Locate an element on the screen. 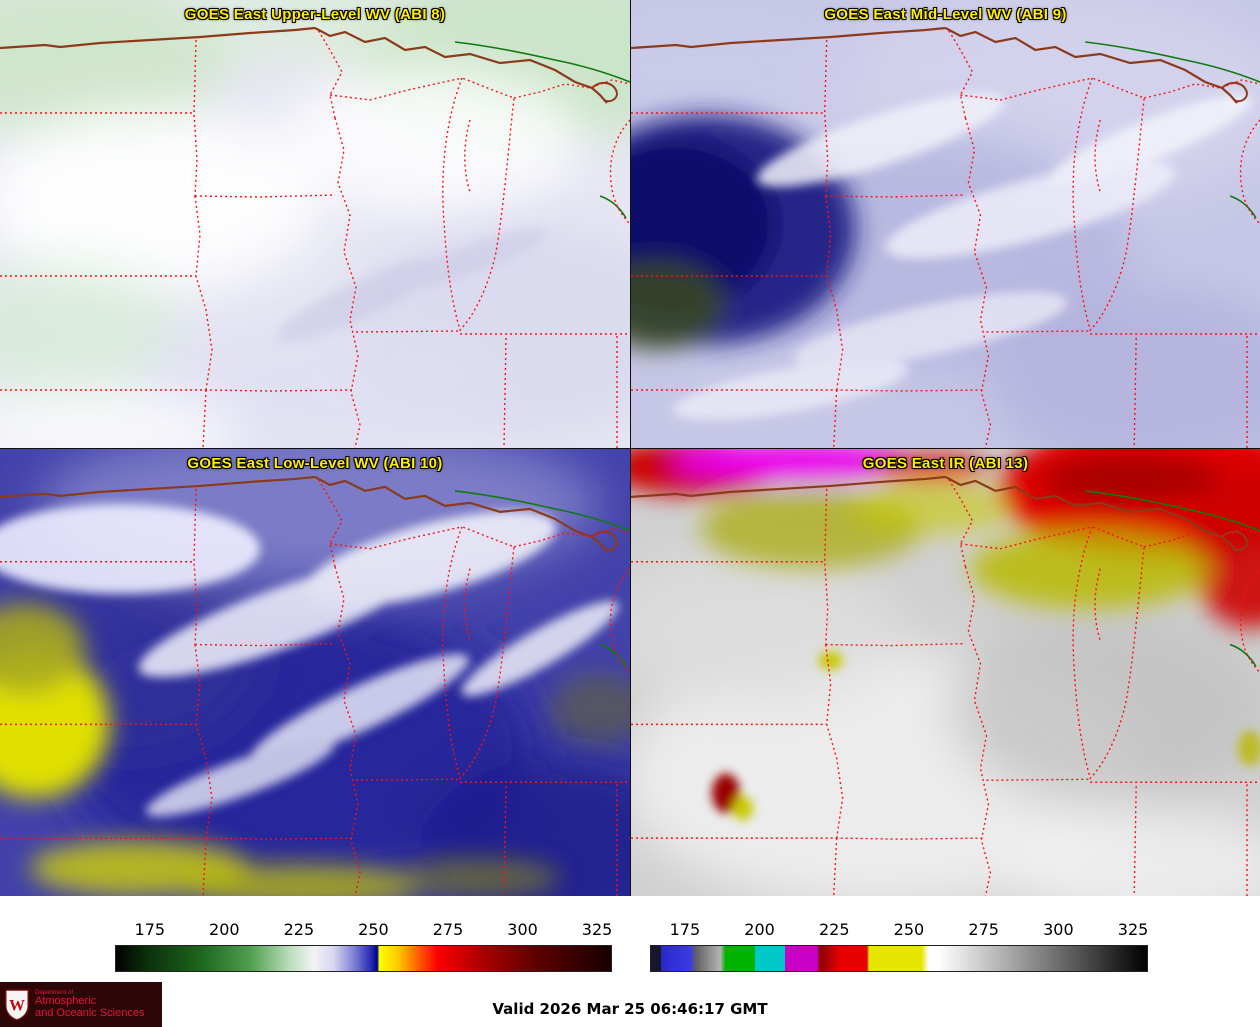 This screenshot has height=1027, width=1260. colorbar-ir is located at coordinates (899, 958).